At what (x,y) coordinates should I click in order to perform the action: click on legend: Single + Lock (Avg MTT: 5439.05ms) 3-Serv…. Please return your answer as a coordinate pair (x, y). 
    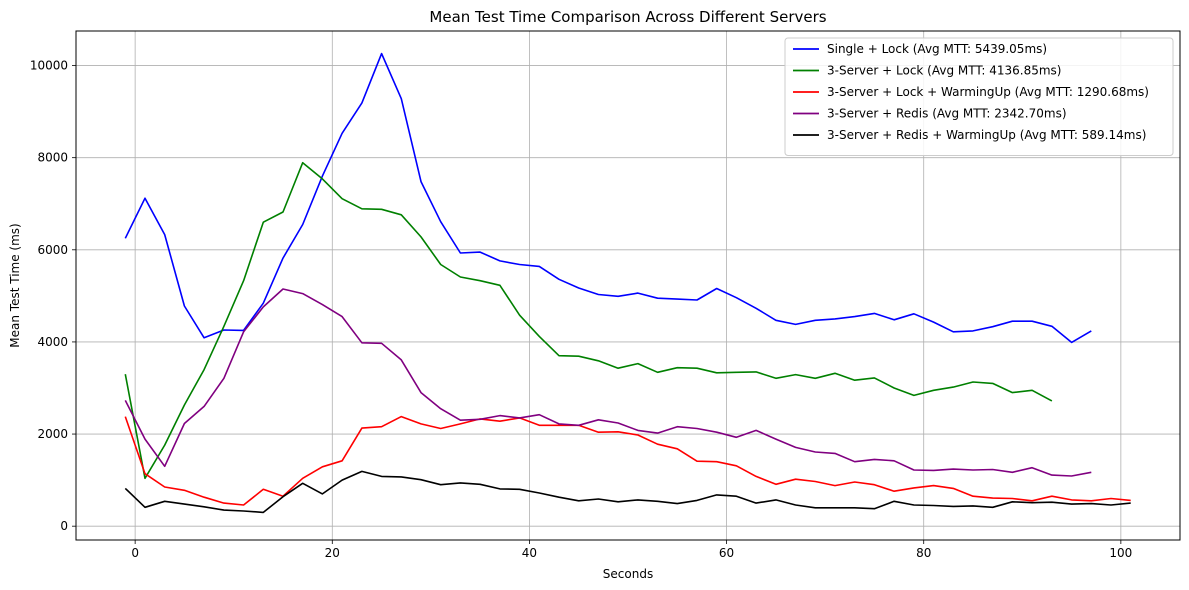
    Looking at the image, I should click on (979, 96).